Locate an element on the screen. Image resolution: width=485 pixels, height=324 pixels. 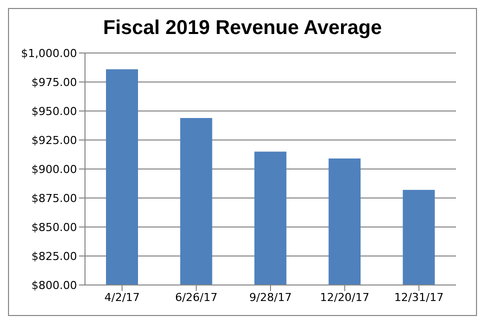
chart-title: Fiscal 2019 Revenue Average is located at coordinates (242, 29).